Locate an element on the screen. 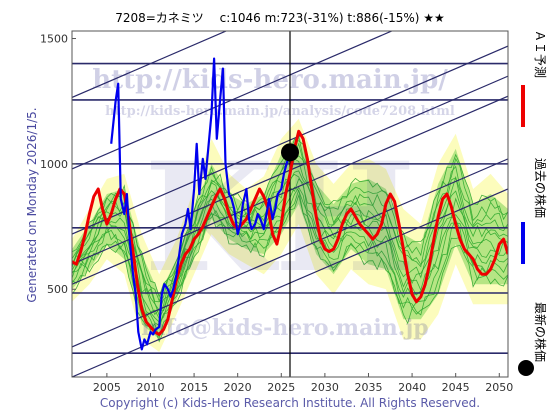  legend-swatch-ai-forecast is located at coordinates (523, 106).